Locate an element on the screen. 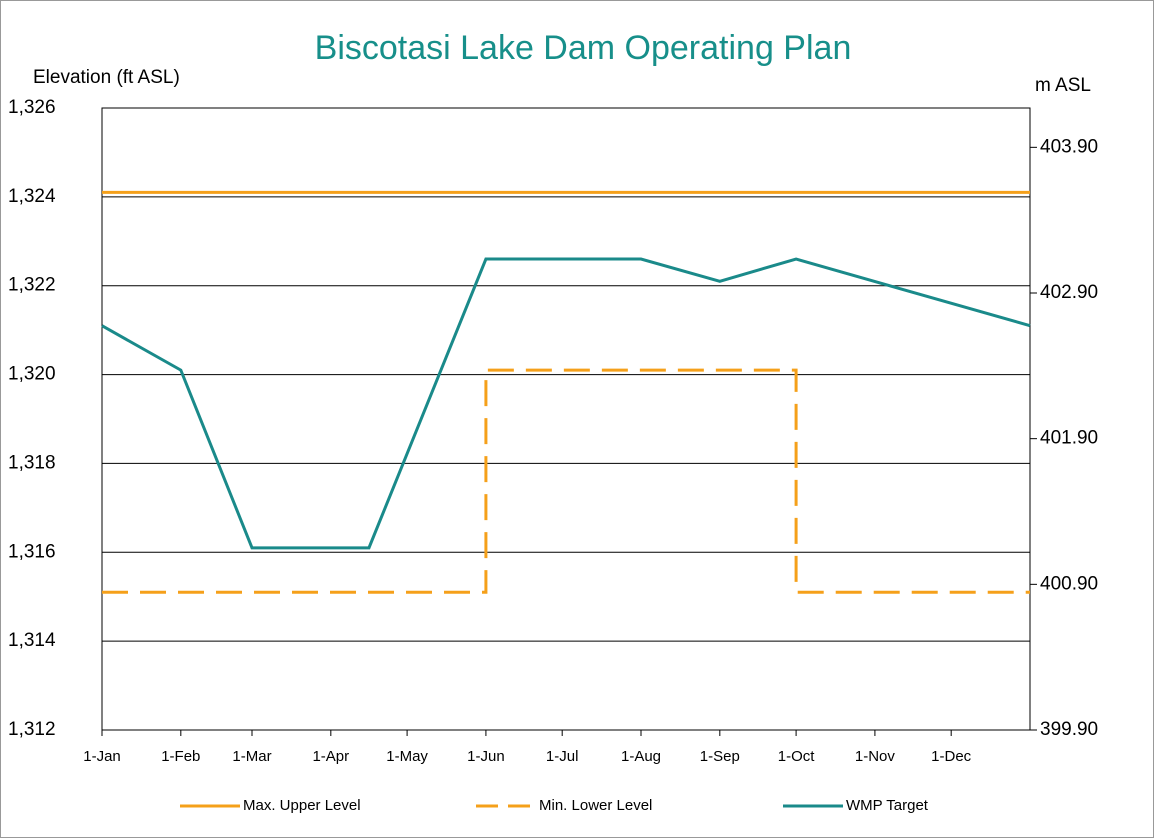 The image size is (1154, 838). legend-label: Max. Upper Level is located at coordinates (302, 805).